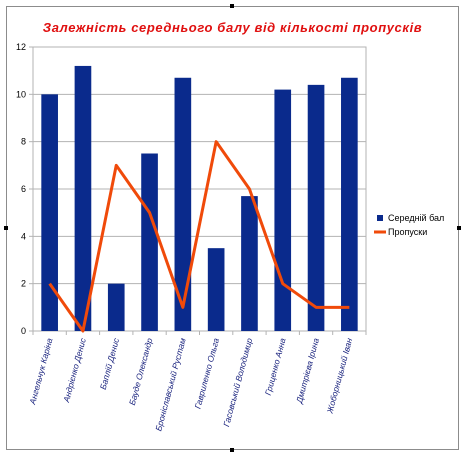 This screenshot has width=465, height=456. I want to click on x-category-label: Бауде Олександр, so click(141, 372).